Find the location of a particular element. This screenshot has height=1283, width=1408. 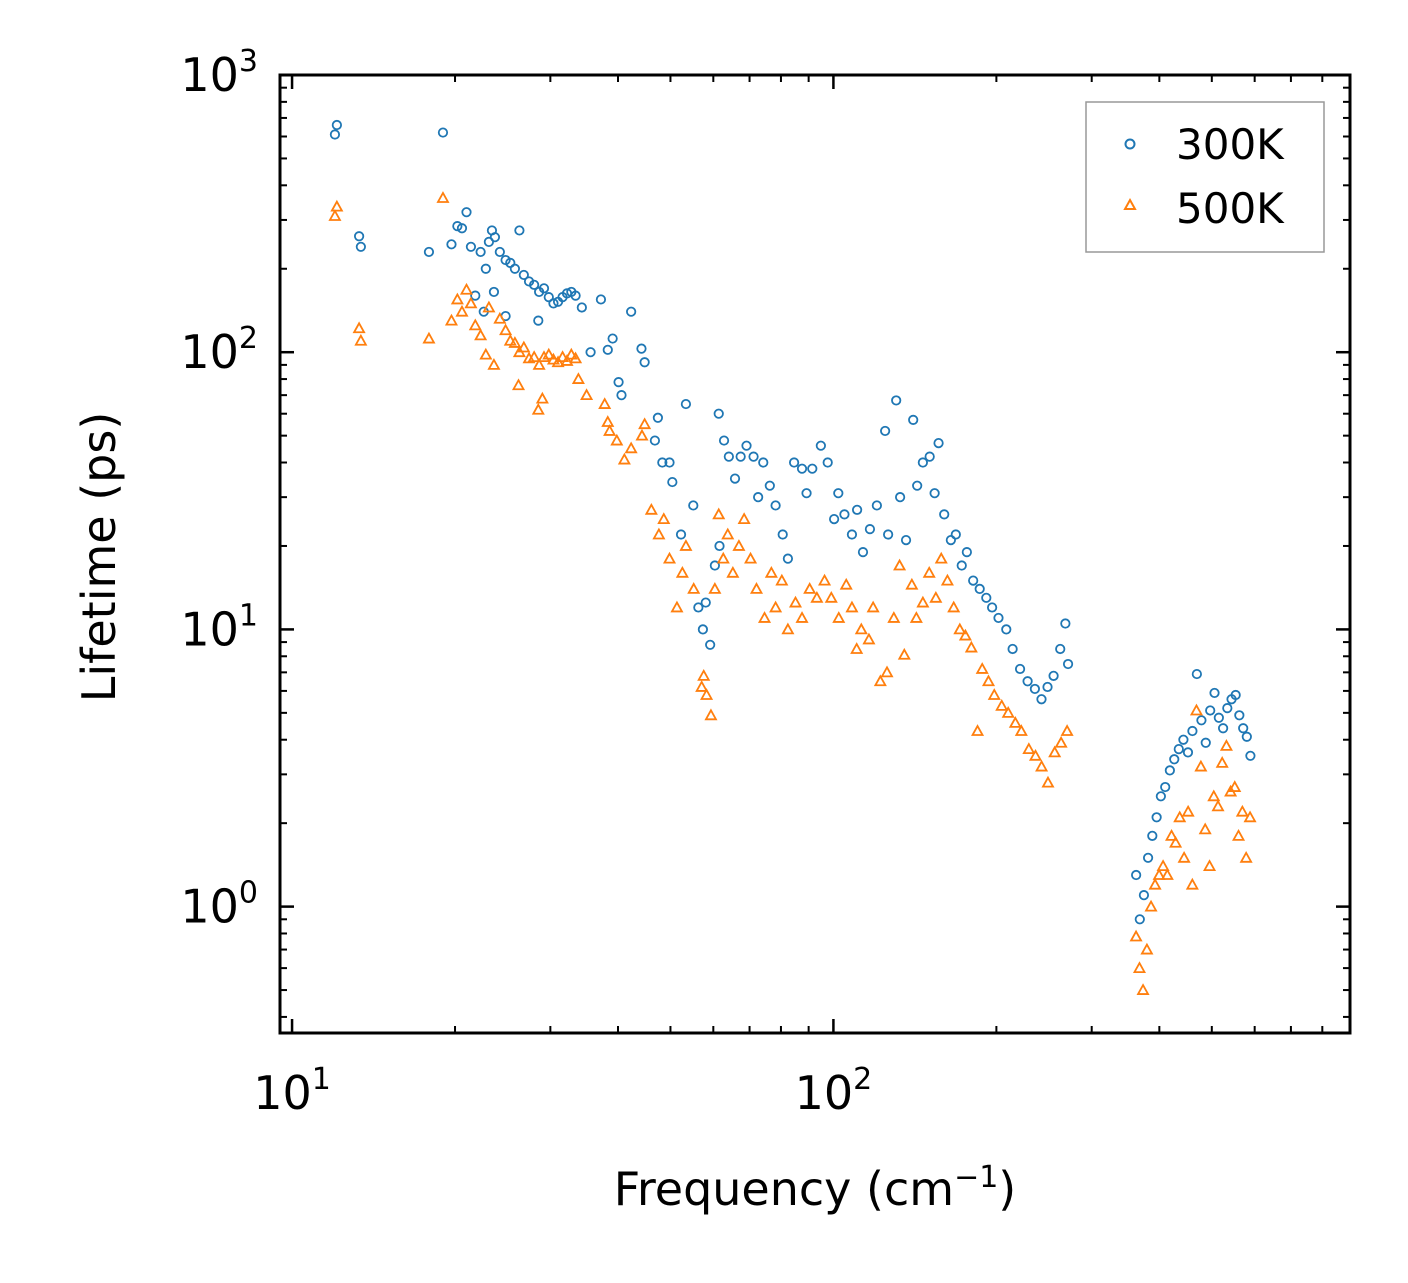

x-tick-label-100: 102 is located at coordinates (834, 1091).